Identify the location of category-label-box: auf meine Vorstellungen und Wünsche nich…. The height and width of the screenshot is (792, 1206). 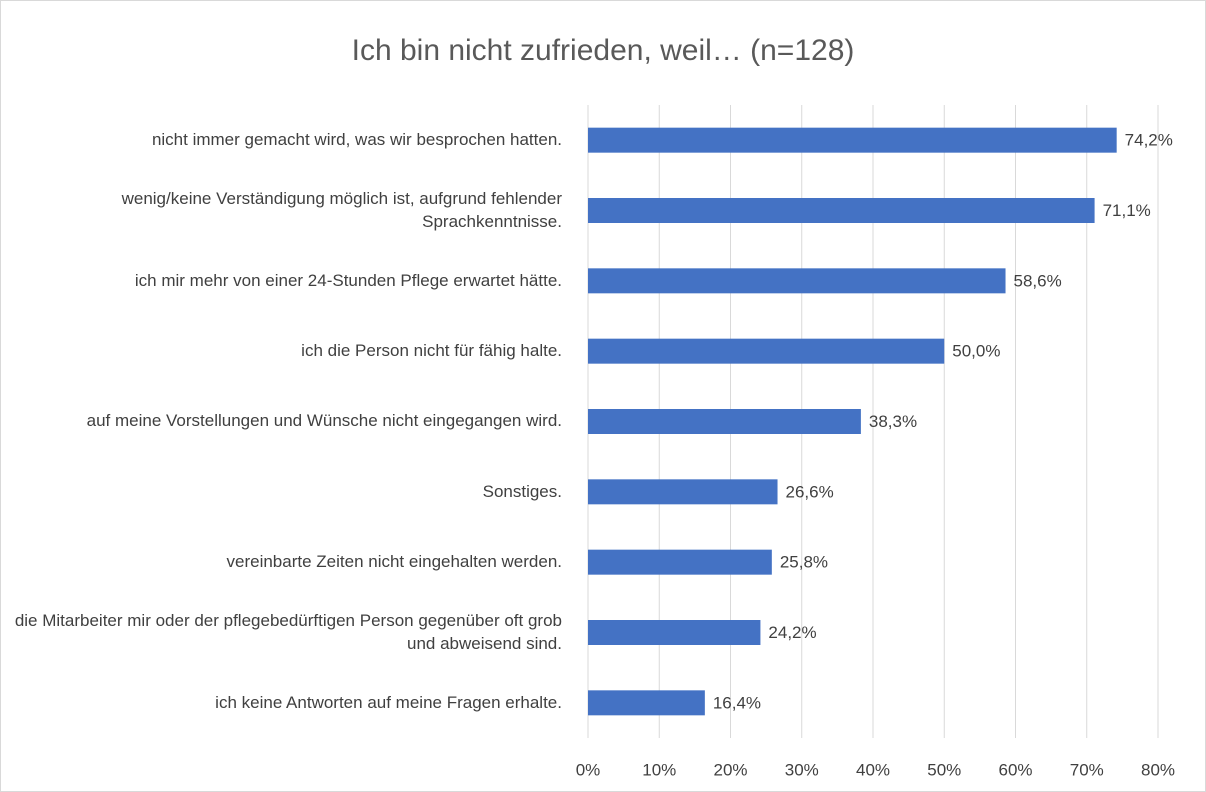
(324, 421).